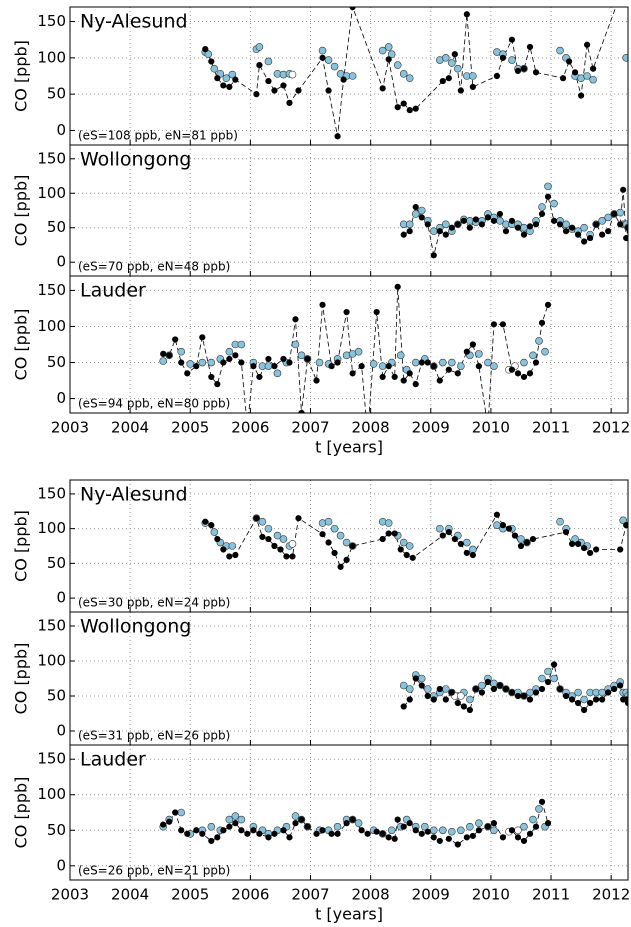 The image size is (631, 927). I want to click on x-tick-label: 2003, so click(70, 428).